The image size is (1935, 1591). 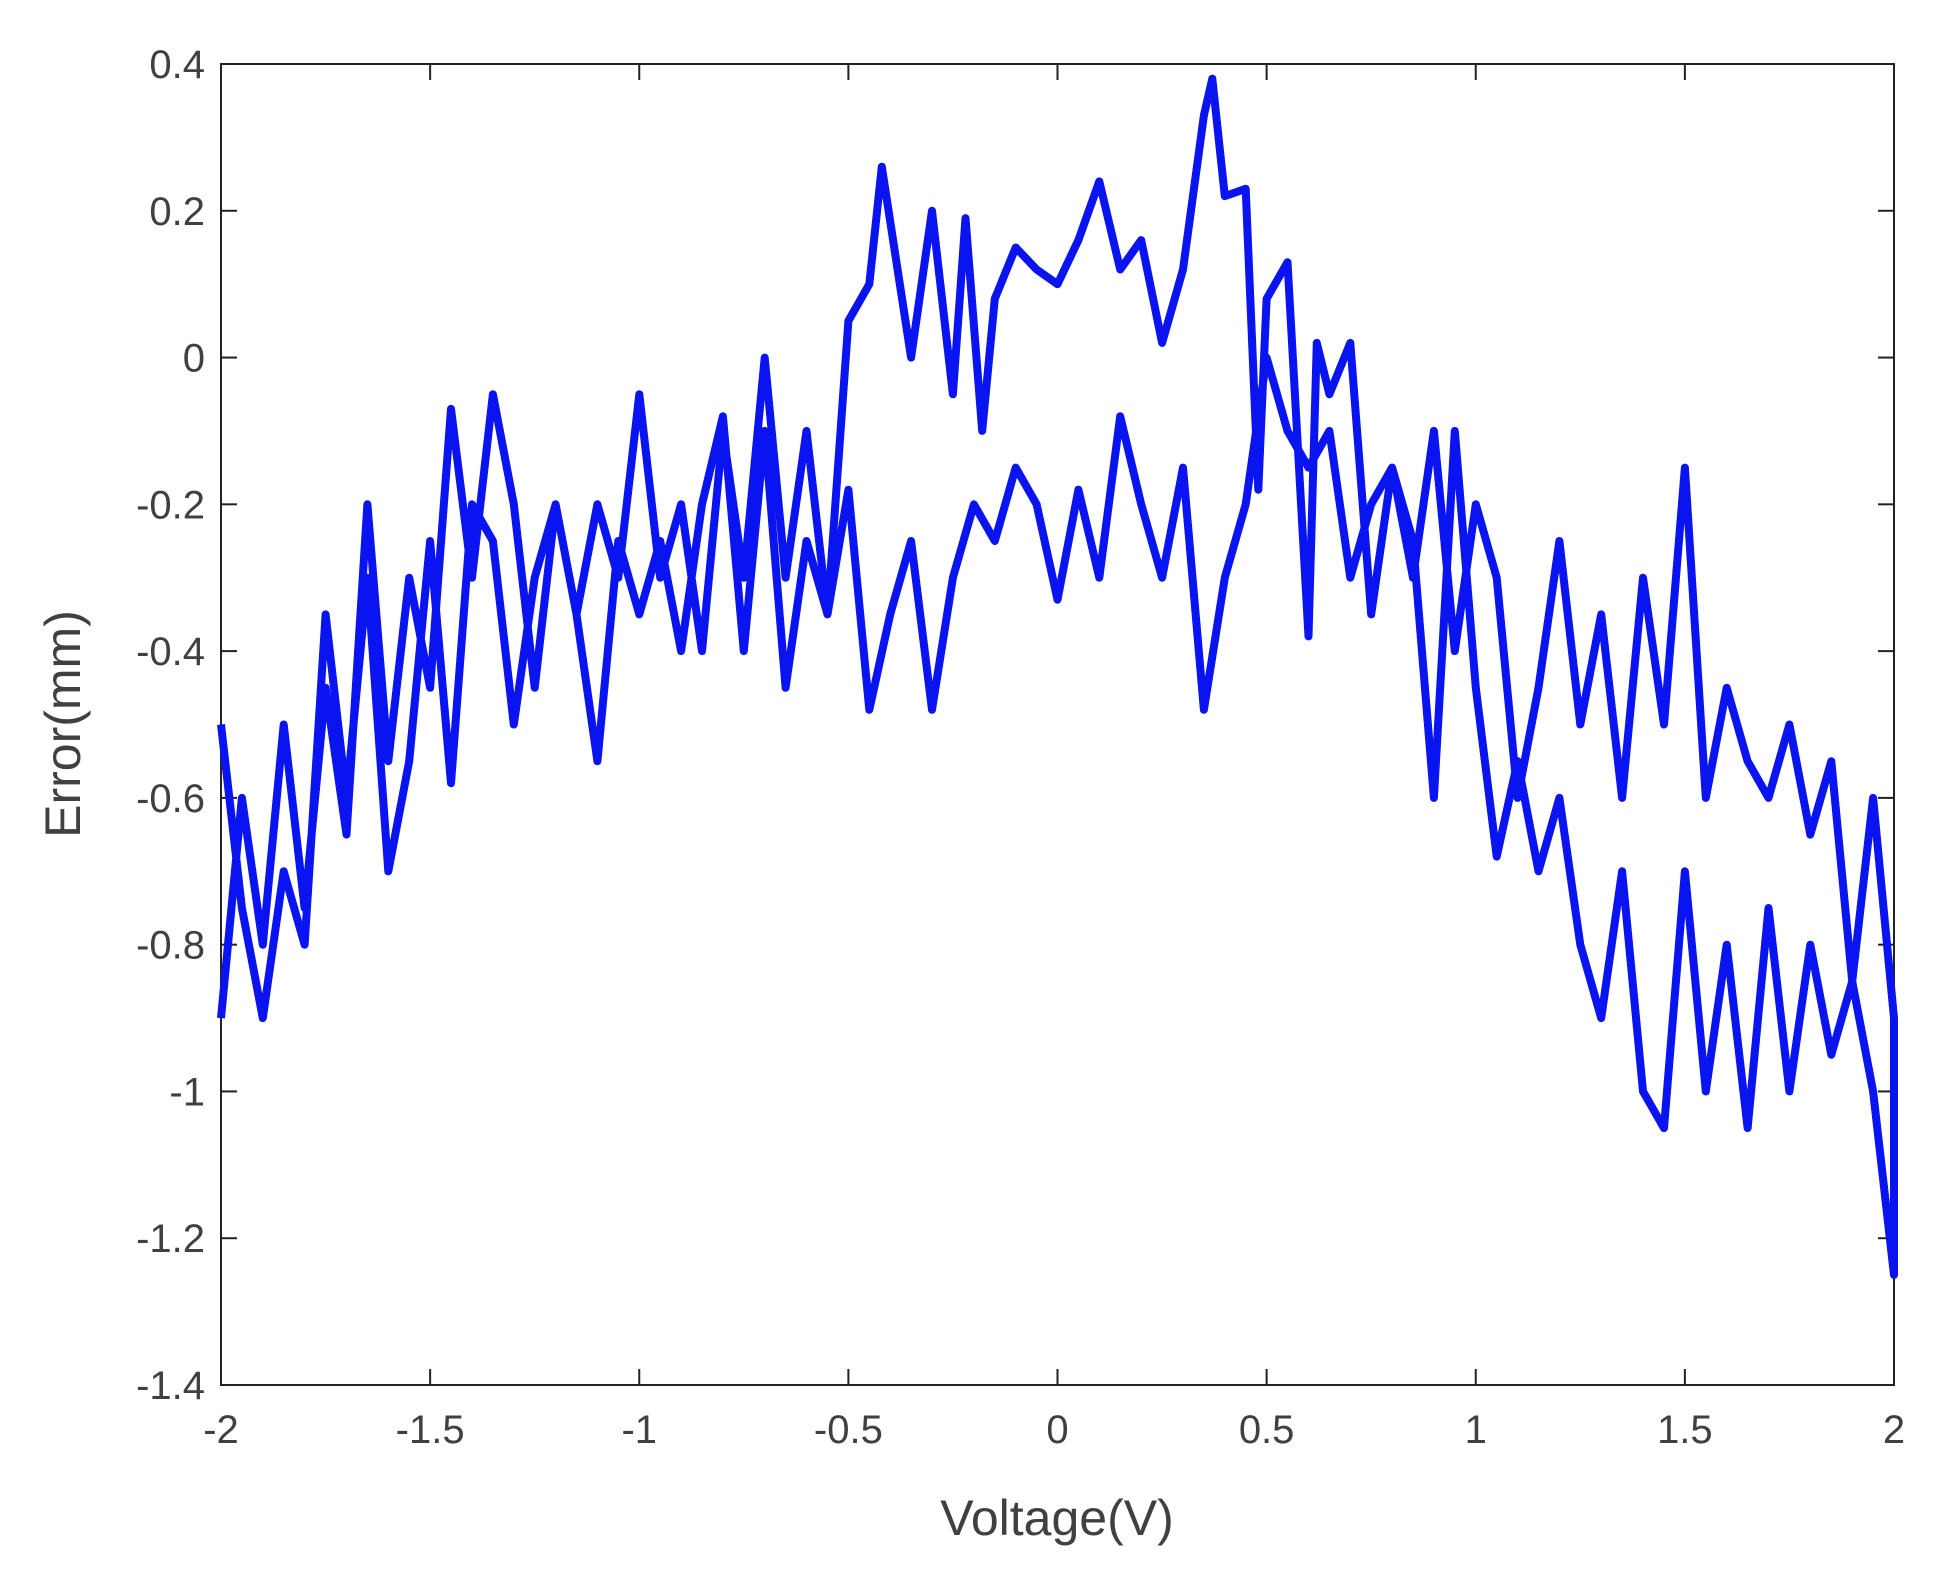 What do you see at coordinates (177, 65) in the screenshot?
I see `y-tick-label: 0.4` at bounding box center [177, 65].